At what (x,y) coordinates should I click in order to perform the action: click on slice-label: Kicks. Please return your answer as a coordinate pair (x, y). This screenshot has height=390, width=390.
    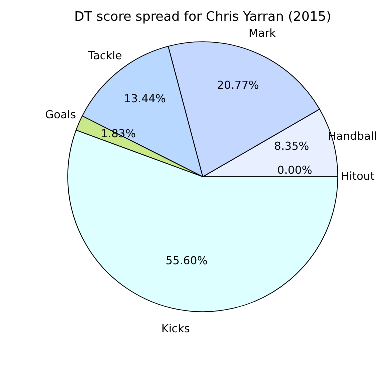
    Looking at the image, I should click on (176, 329).